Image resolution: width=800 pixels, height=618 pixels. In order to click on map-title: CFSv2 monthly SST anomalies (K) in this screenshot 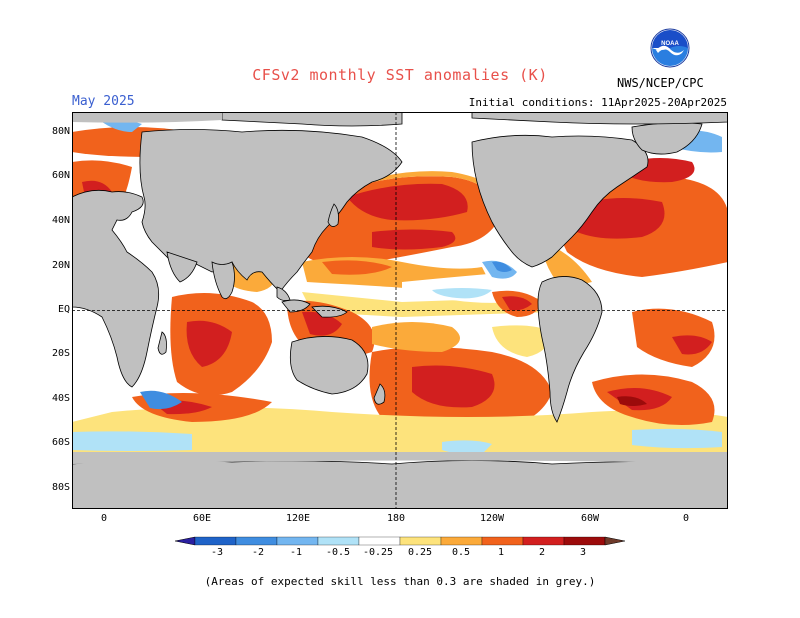, I will do `click(400, 75)`.